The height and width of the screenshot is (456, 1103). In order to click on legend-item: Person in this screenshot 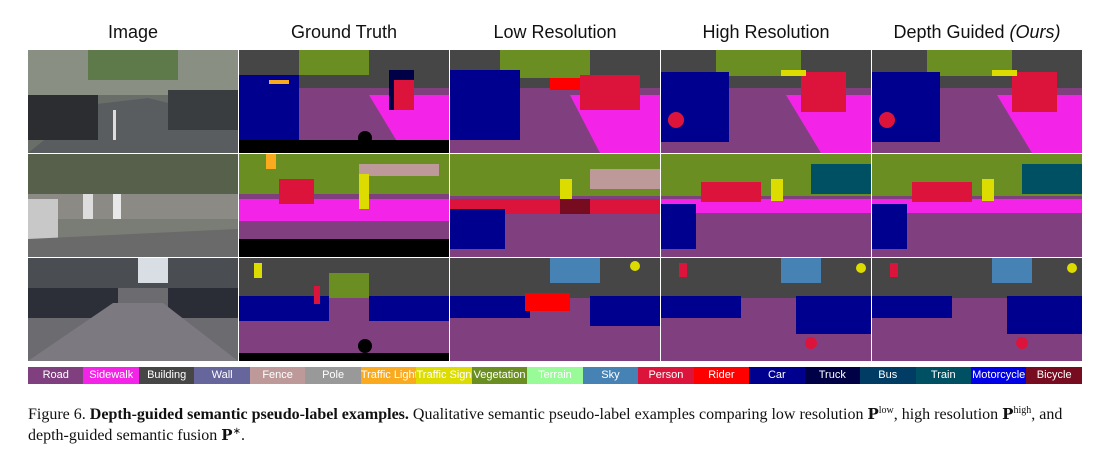, I will do `click(666, 375)`.